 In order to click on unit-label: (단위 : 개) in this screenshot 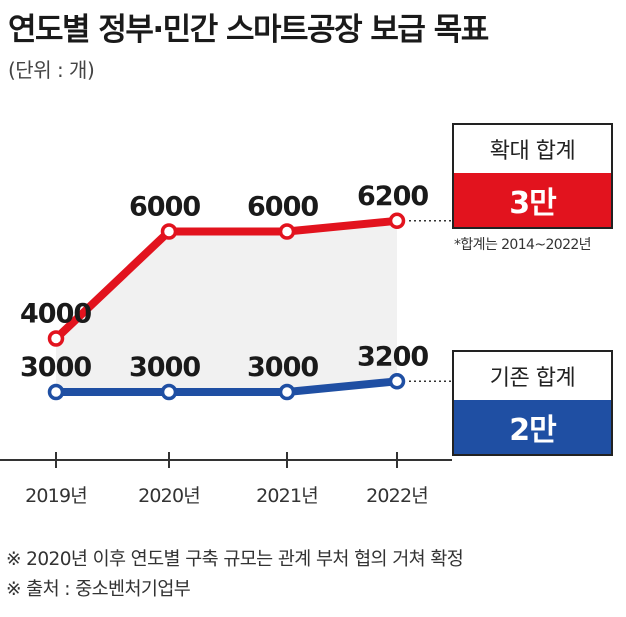, I will do `click(51, 70)`.